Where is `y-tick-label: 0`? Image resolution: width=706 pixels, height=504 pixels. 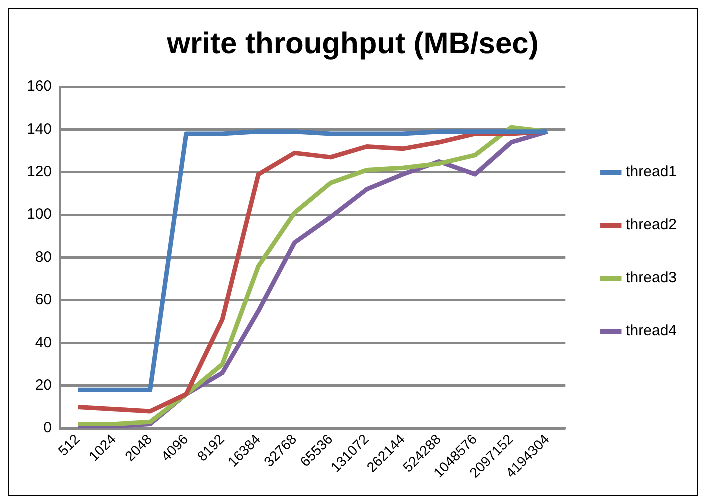
y-tick-label: 0 is located at coordinates (48, 428).